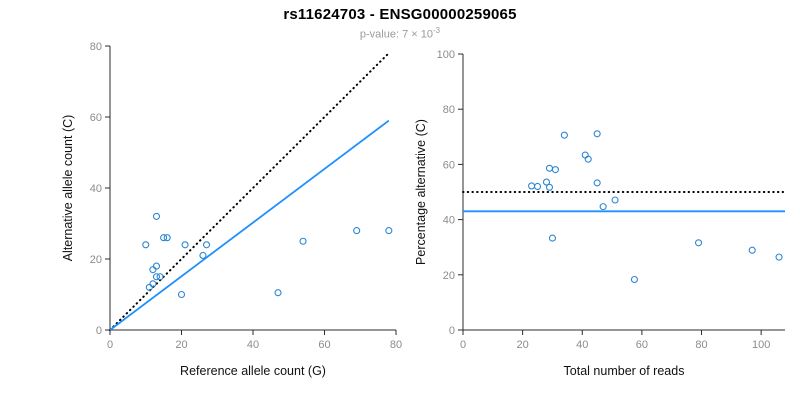 This screenshot has height=400, width=800. Describe the element at coordinates (436, 30) in the screenshot. I see `pvalue-exponent: -3` at that location.